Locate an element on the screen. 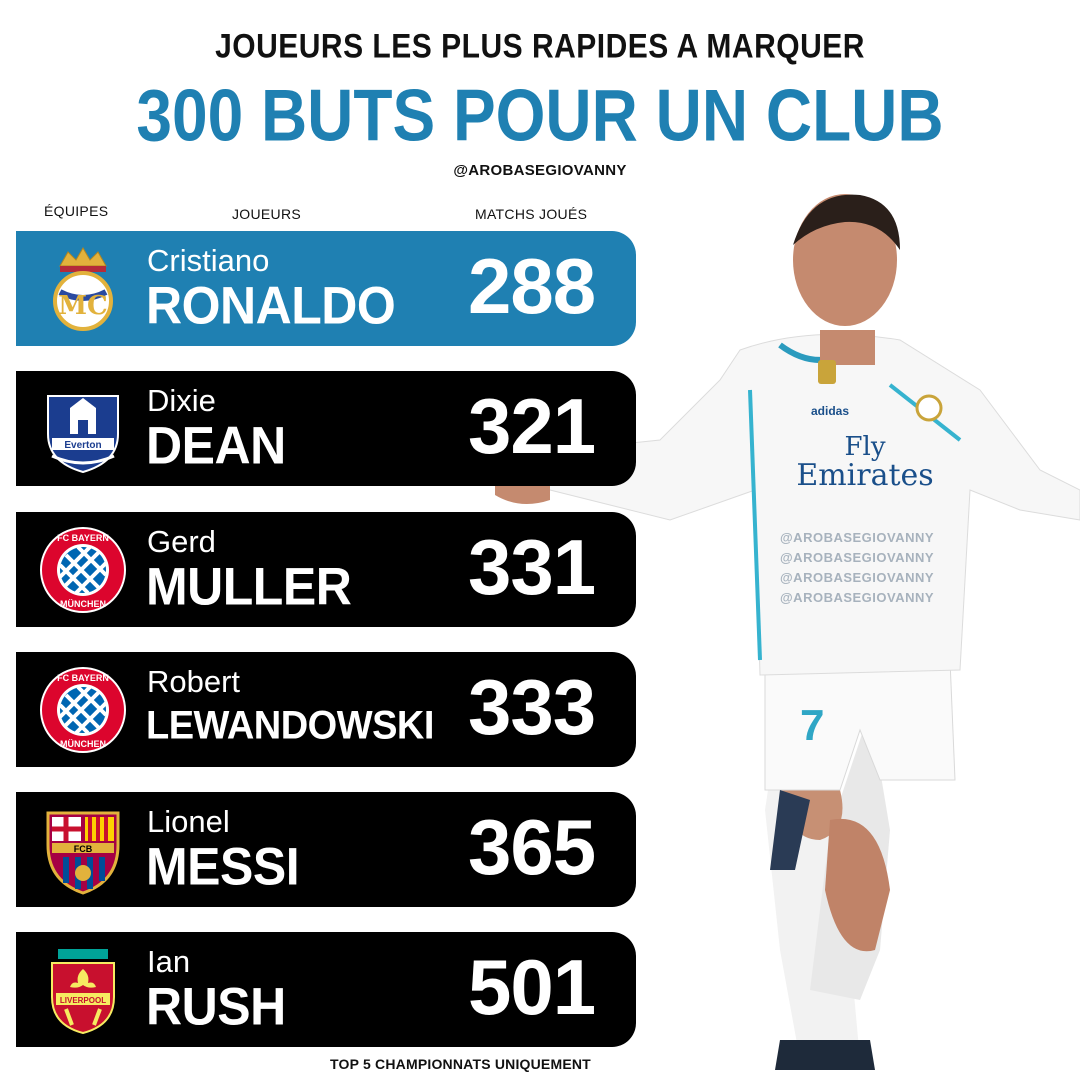 This screenshot has height=1080, width=1080. jersey-brand: adidas is located at coordinates (830, 411).